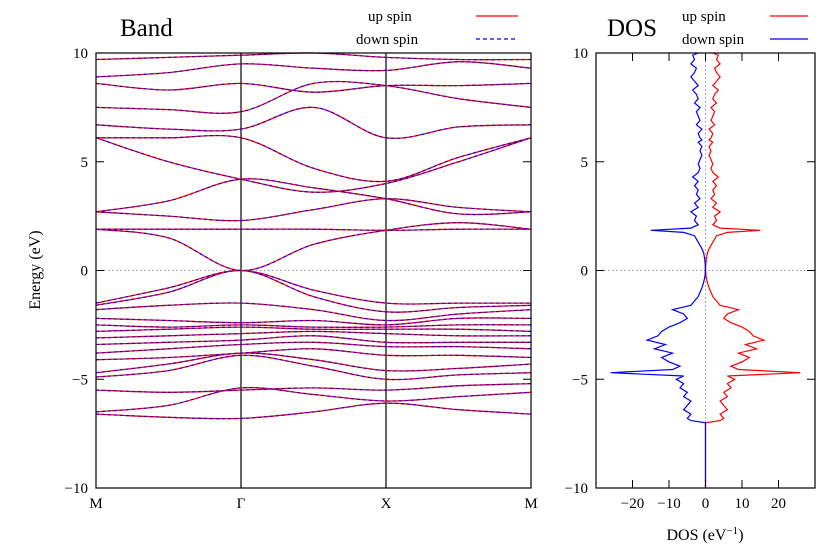 This screenshot has height=554, width=830. I want to click on band-legend-up-label: up spin, so click(390, 17).